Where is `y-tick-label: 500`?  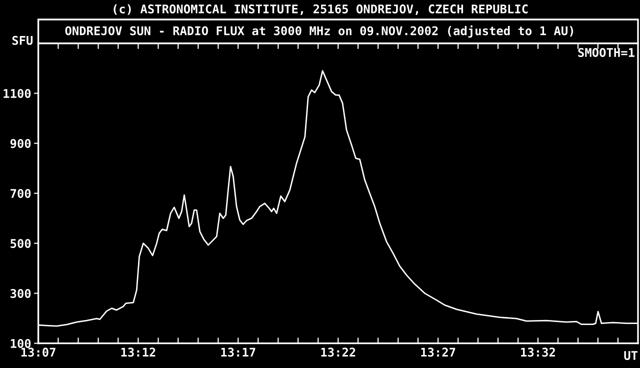
y-tick-label: 500 is located at coordinates (20, 243).